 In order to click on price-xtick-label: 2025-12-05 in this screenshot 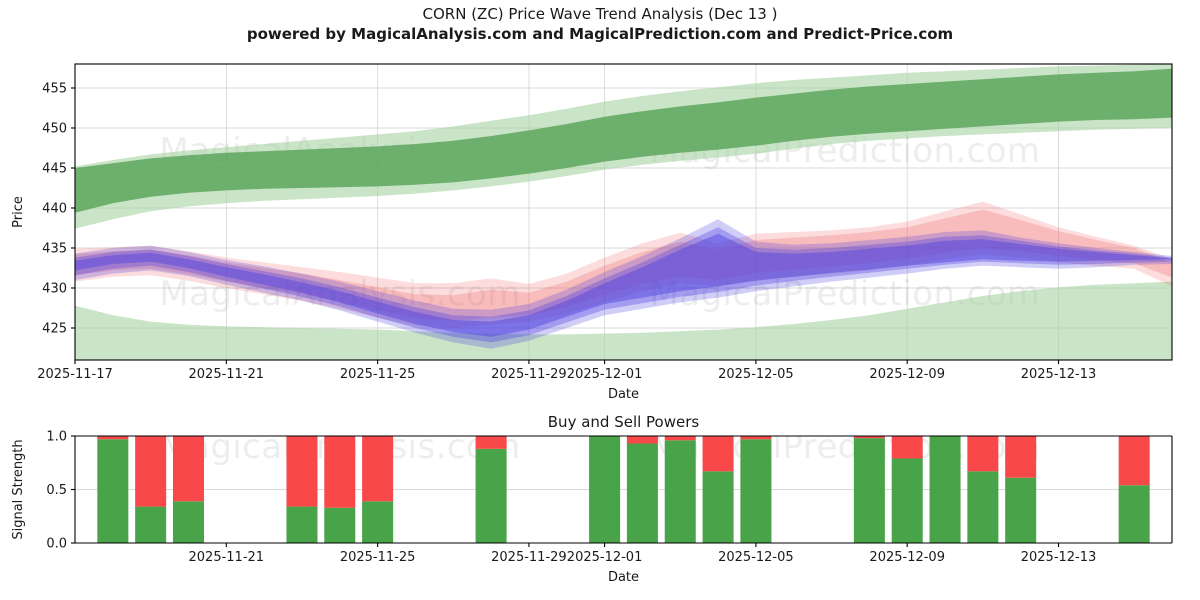, I will do `click(756, 374)`.